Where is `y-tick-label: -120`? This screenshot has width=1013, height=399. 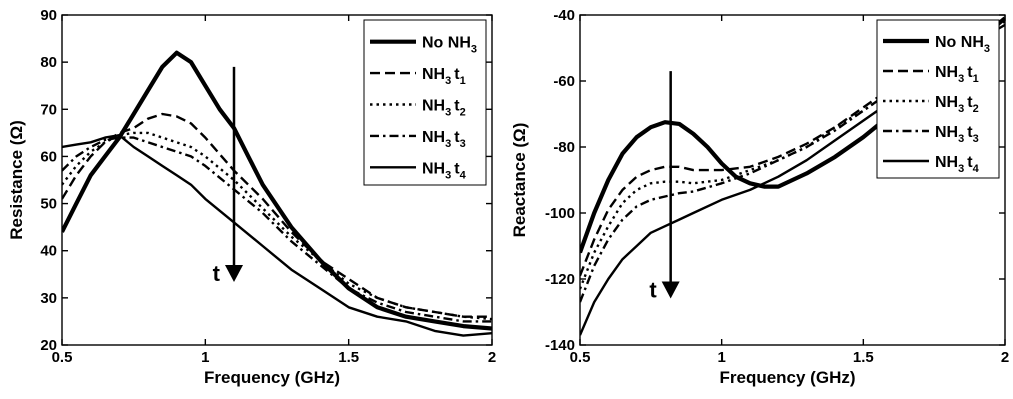
y-tick-label: -120 is located at coordinates (560, 279).